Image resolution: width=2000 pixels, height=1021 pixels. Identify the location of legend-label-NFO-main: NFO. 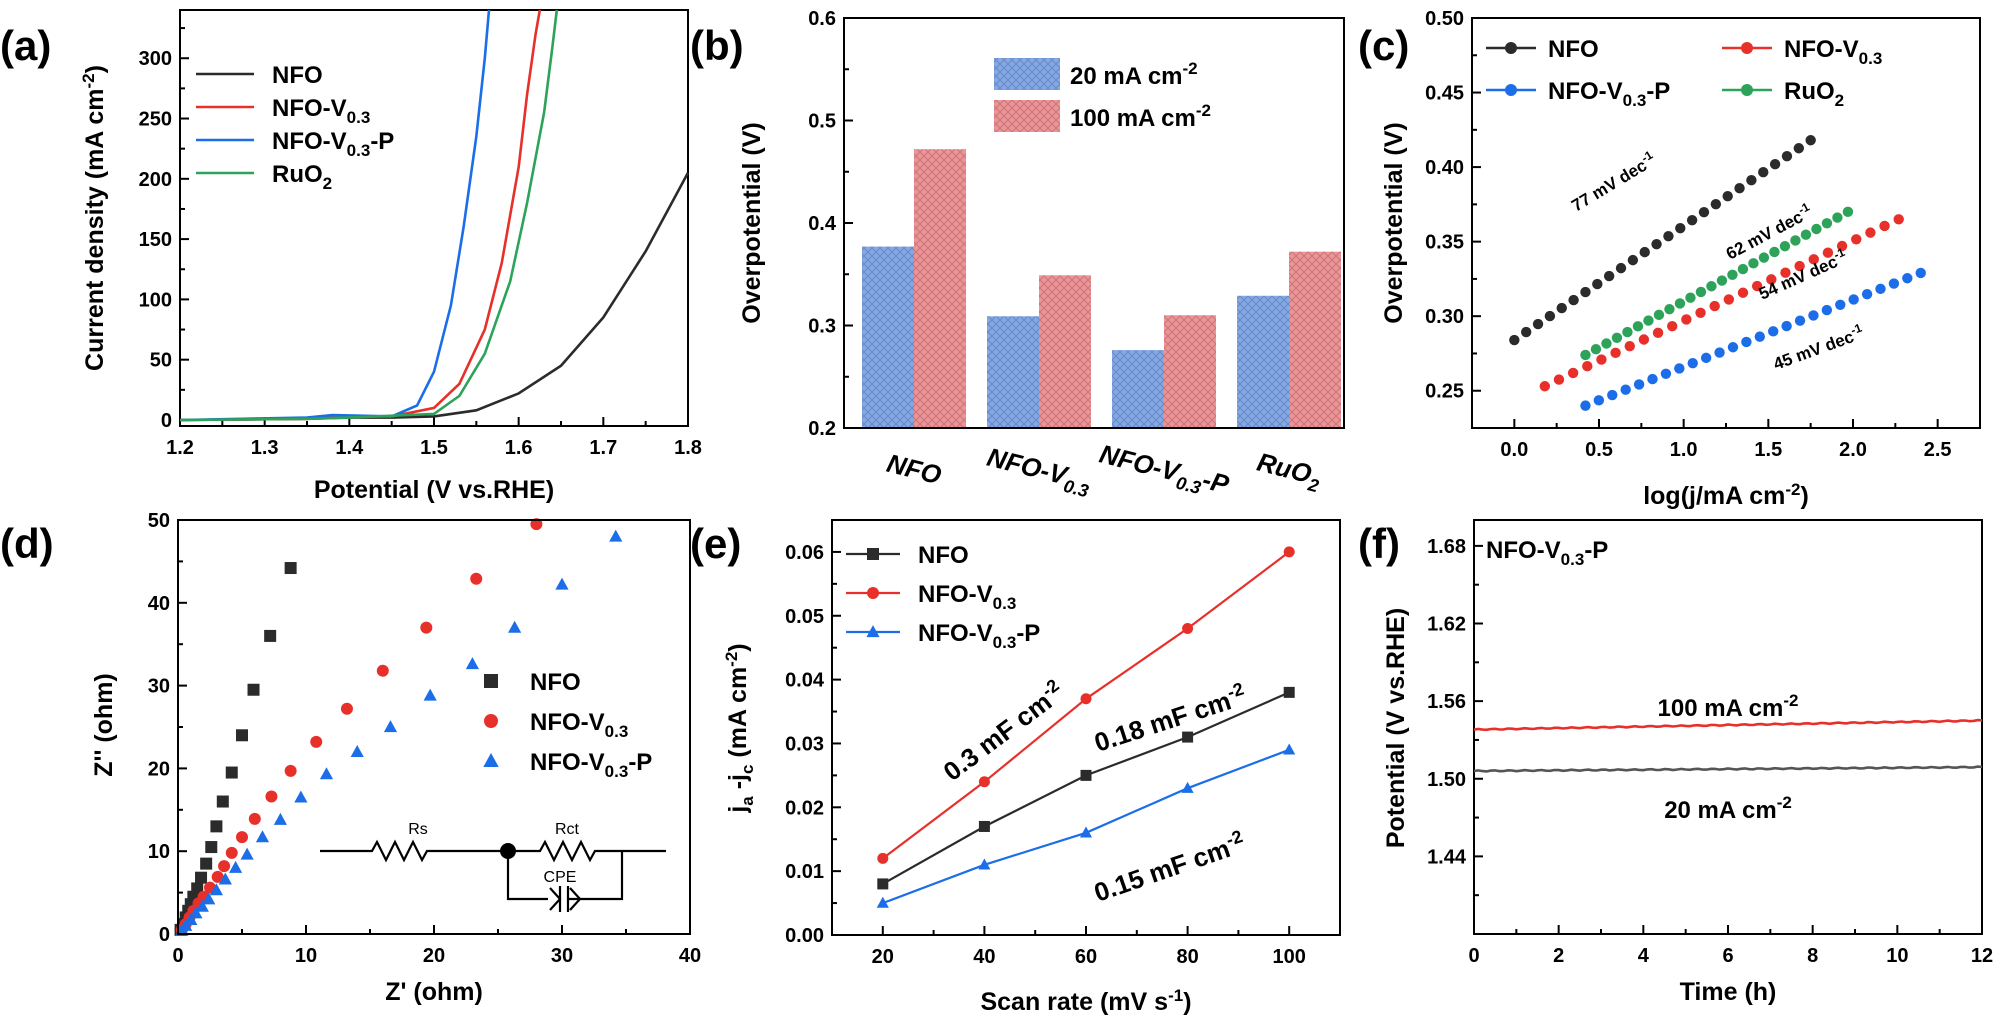
(297, 75).